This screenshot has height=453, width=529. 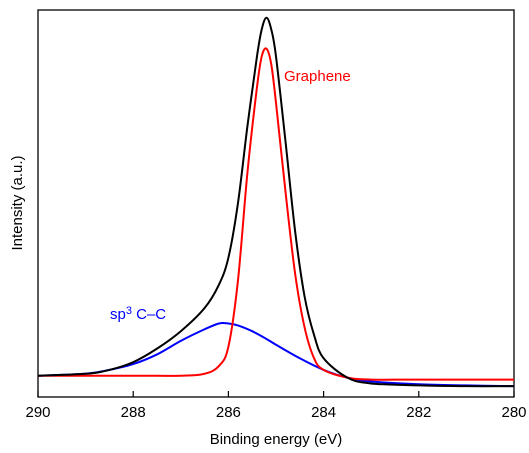 I want to click on annotation-sp3: sp3 C–C, so click(x=138, y=314).